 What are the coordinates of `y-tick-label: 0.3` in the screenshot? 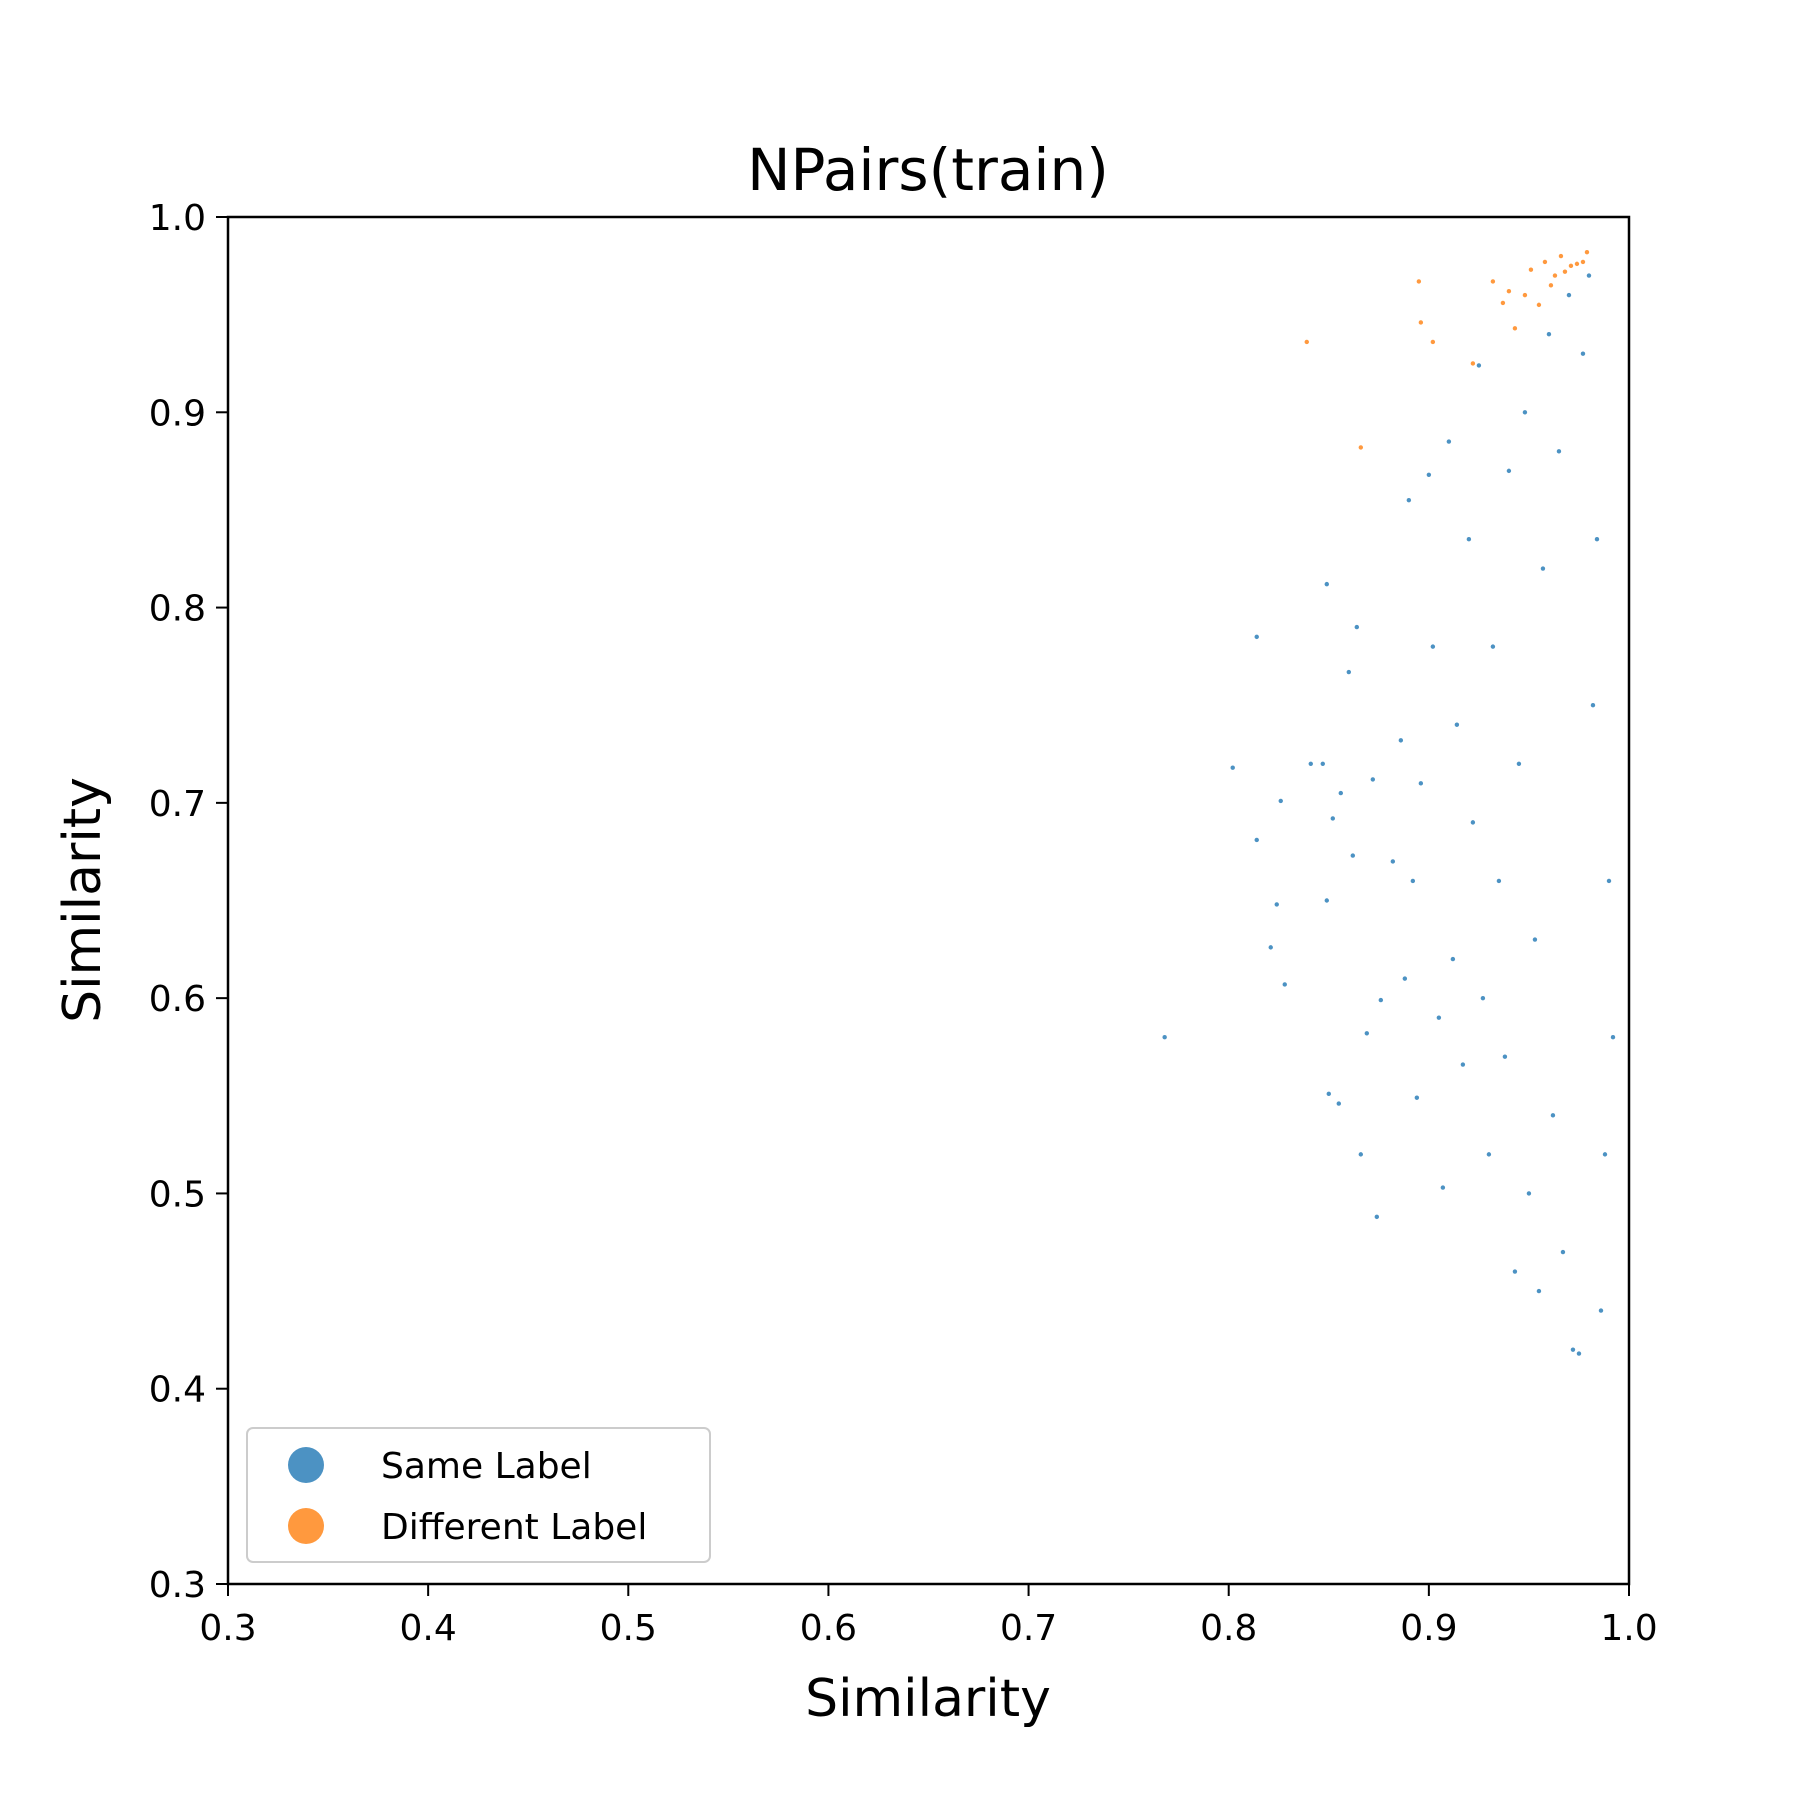 It's located at (177, 1585).